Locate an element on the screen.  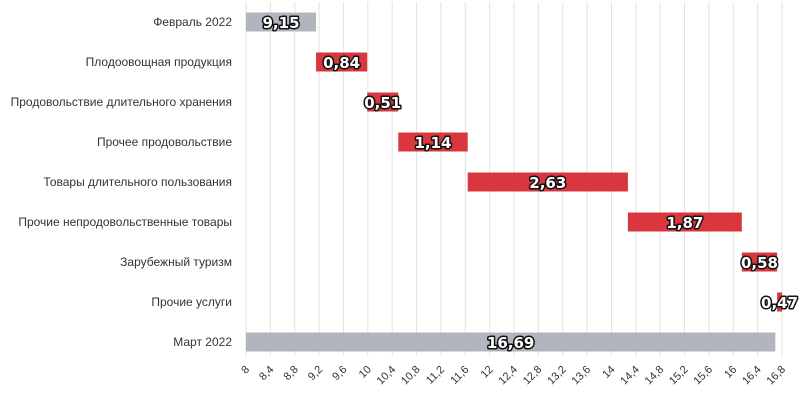
x-tick-label: 9,6 is located at coordinates (339, 373).